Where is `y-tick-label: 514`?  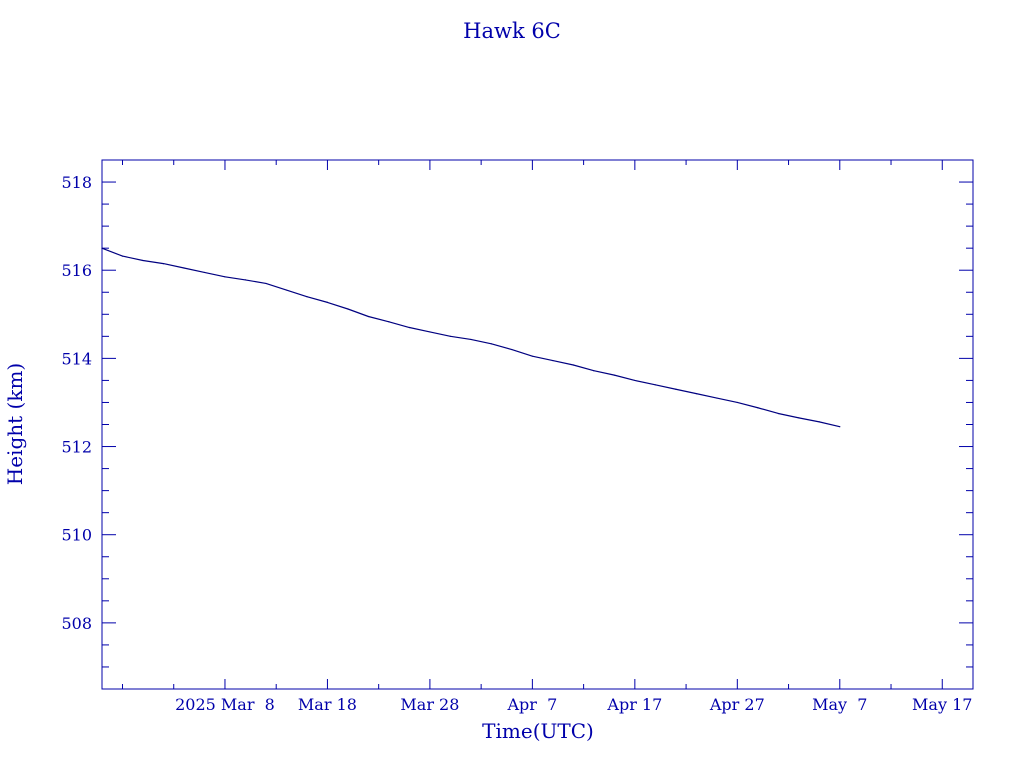
y-tick-label: 514 is located at coordinates (76, 358).